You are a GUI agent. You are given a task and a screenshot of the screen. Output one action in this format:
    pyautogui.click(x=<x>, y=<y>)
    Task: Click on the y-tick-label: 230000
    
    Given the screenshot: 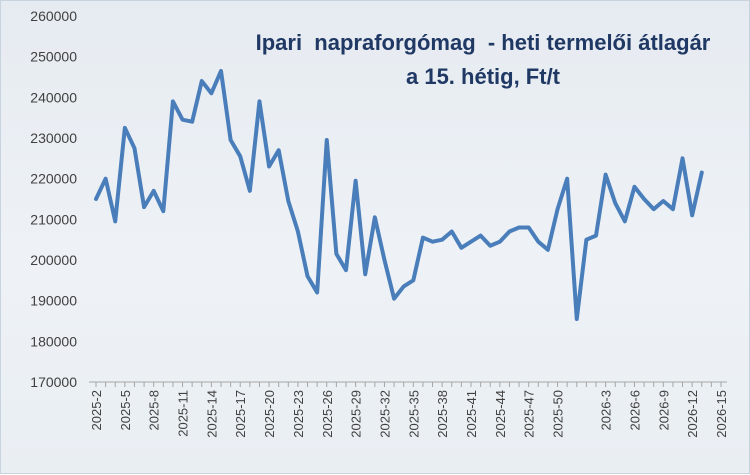 What is the action you would take?
    pyautogui.click(x=53, y=138)
    